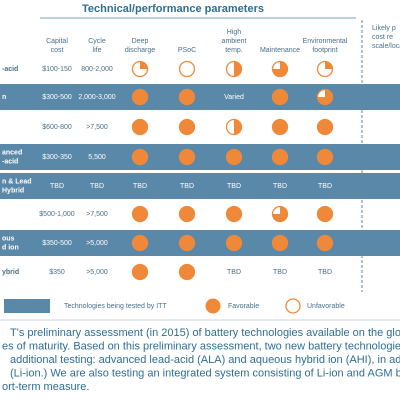 The width and height of the screenshot is (400, 405). Describe the element at coordinates (140, 41) in the screenshot. I see `column-header: Deep` at that location.